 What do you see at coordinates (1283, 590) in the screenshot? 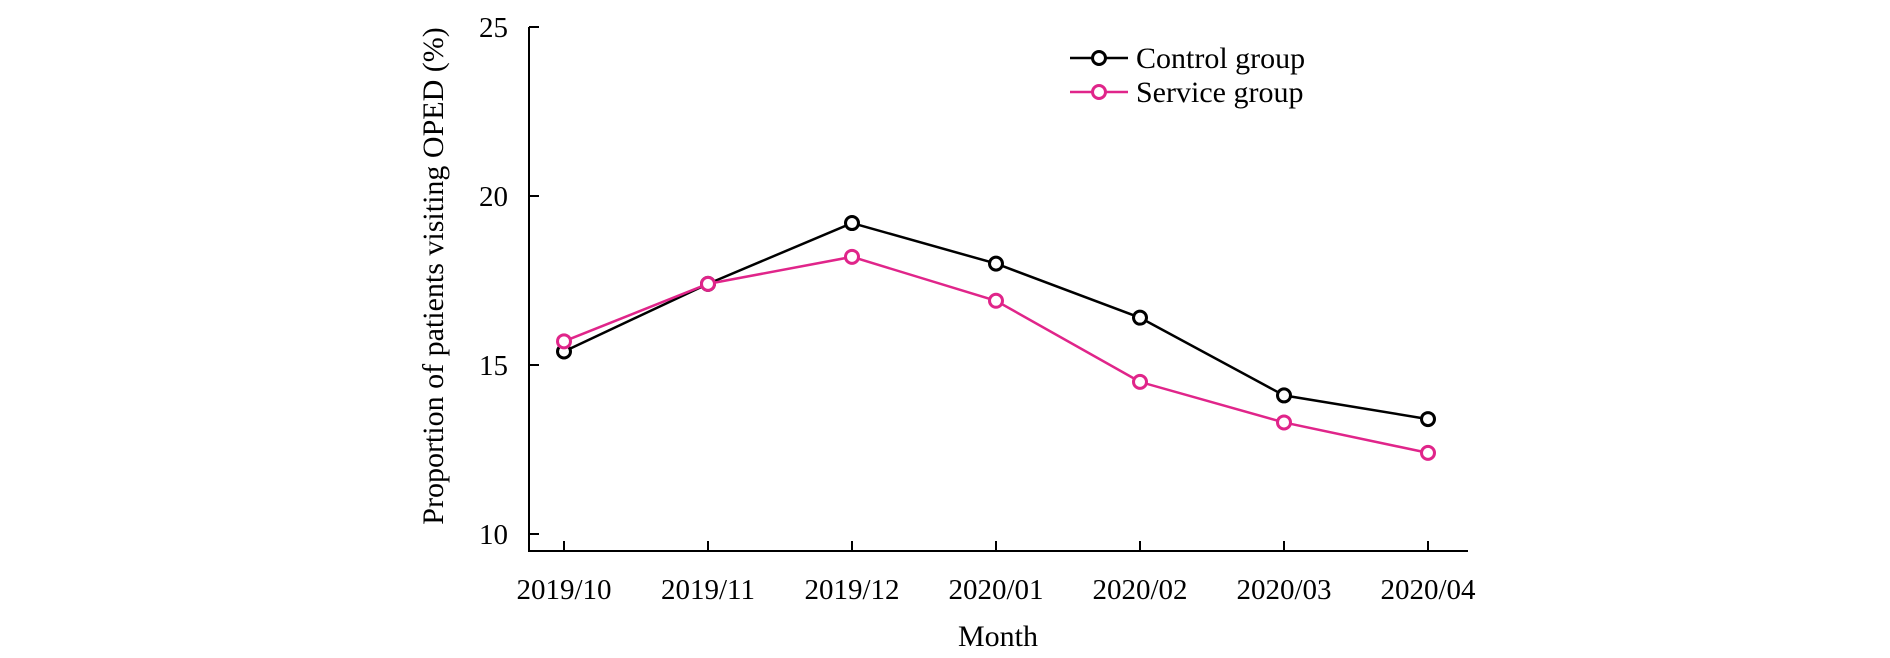
I see `x-tick-label: 2020/03` at bounding box center [1283, 590].